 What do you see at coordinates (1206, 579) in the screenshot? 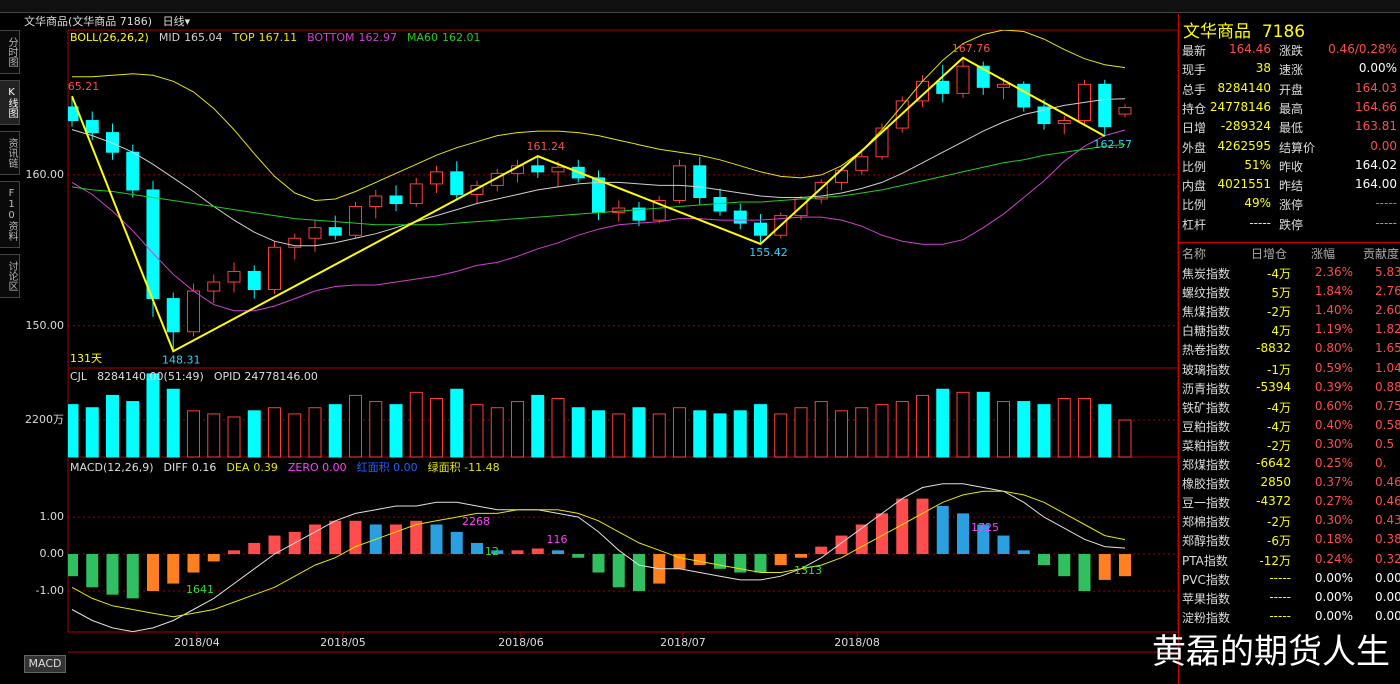
I see `symbol-name: PVC指数` at bounding box center [1206, 579].